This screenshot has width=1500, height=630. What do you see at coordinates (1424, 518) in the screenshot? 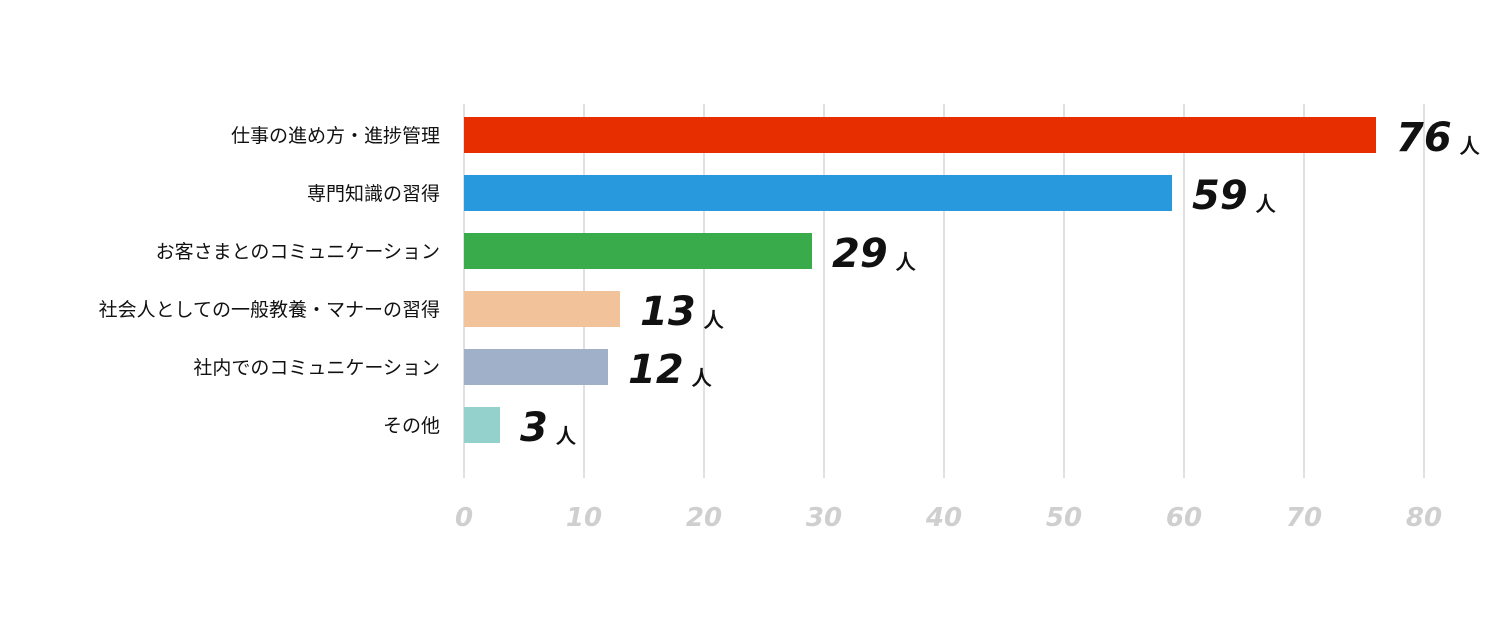
I see `x-tick-label: 80` at bounding box center [1424, 518].